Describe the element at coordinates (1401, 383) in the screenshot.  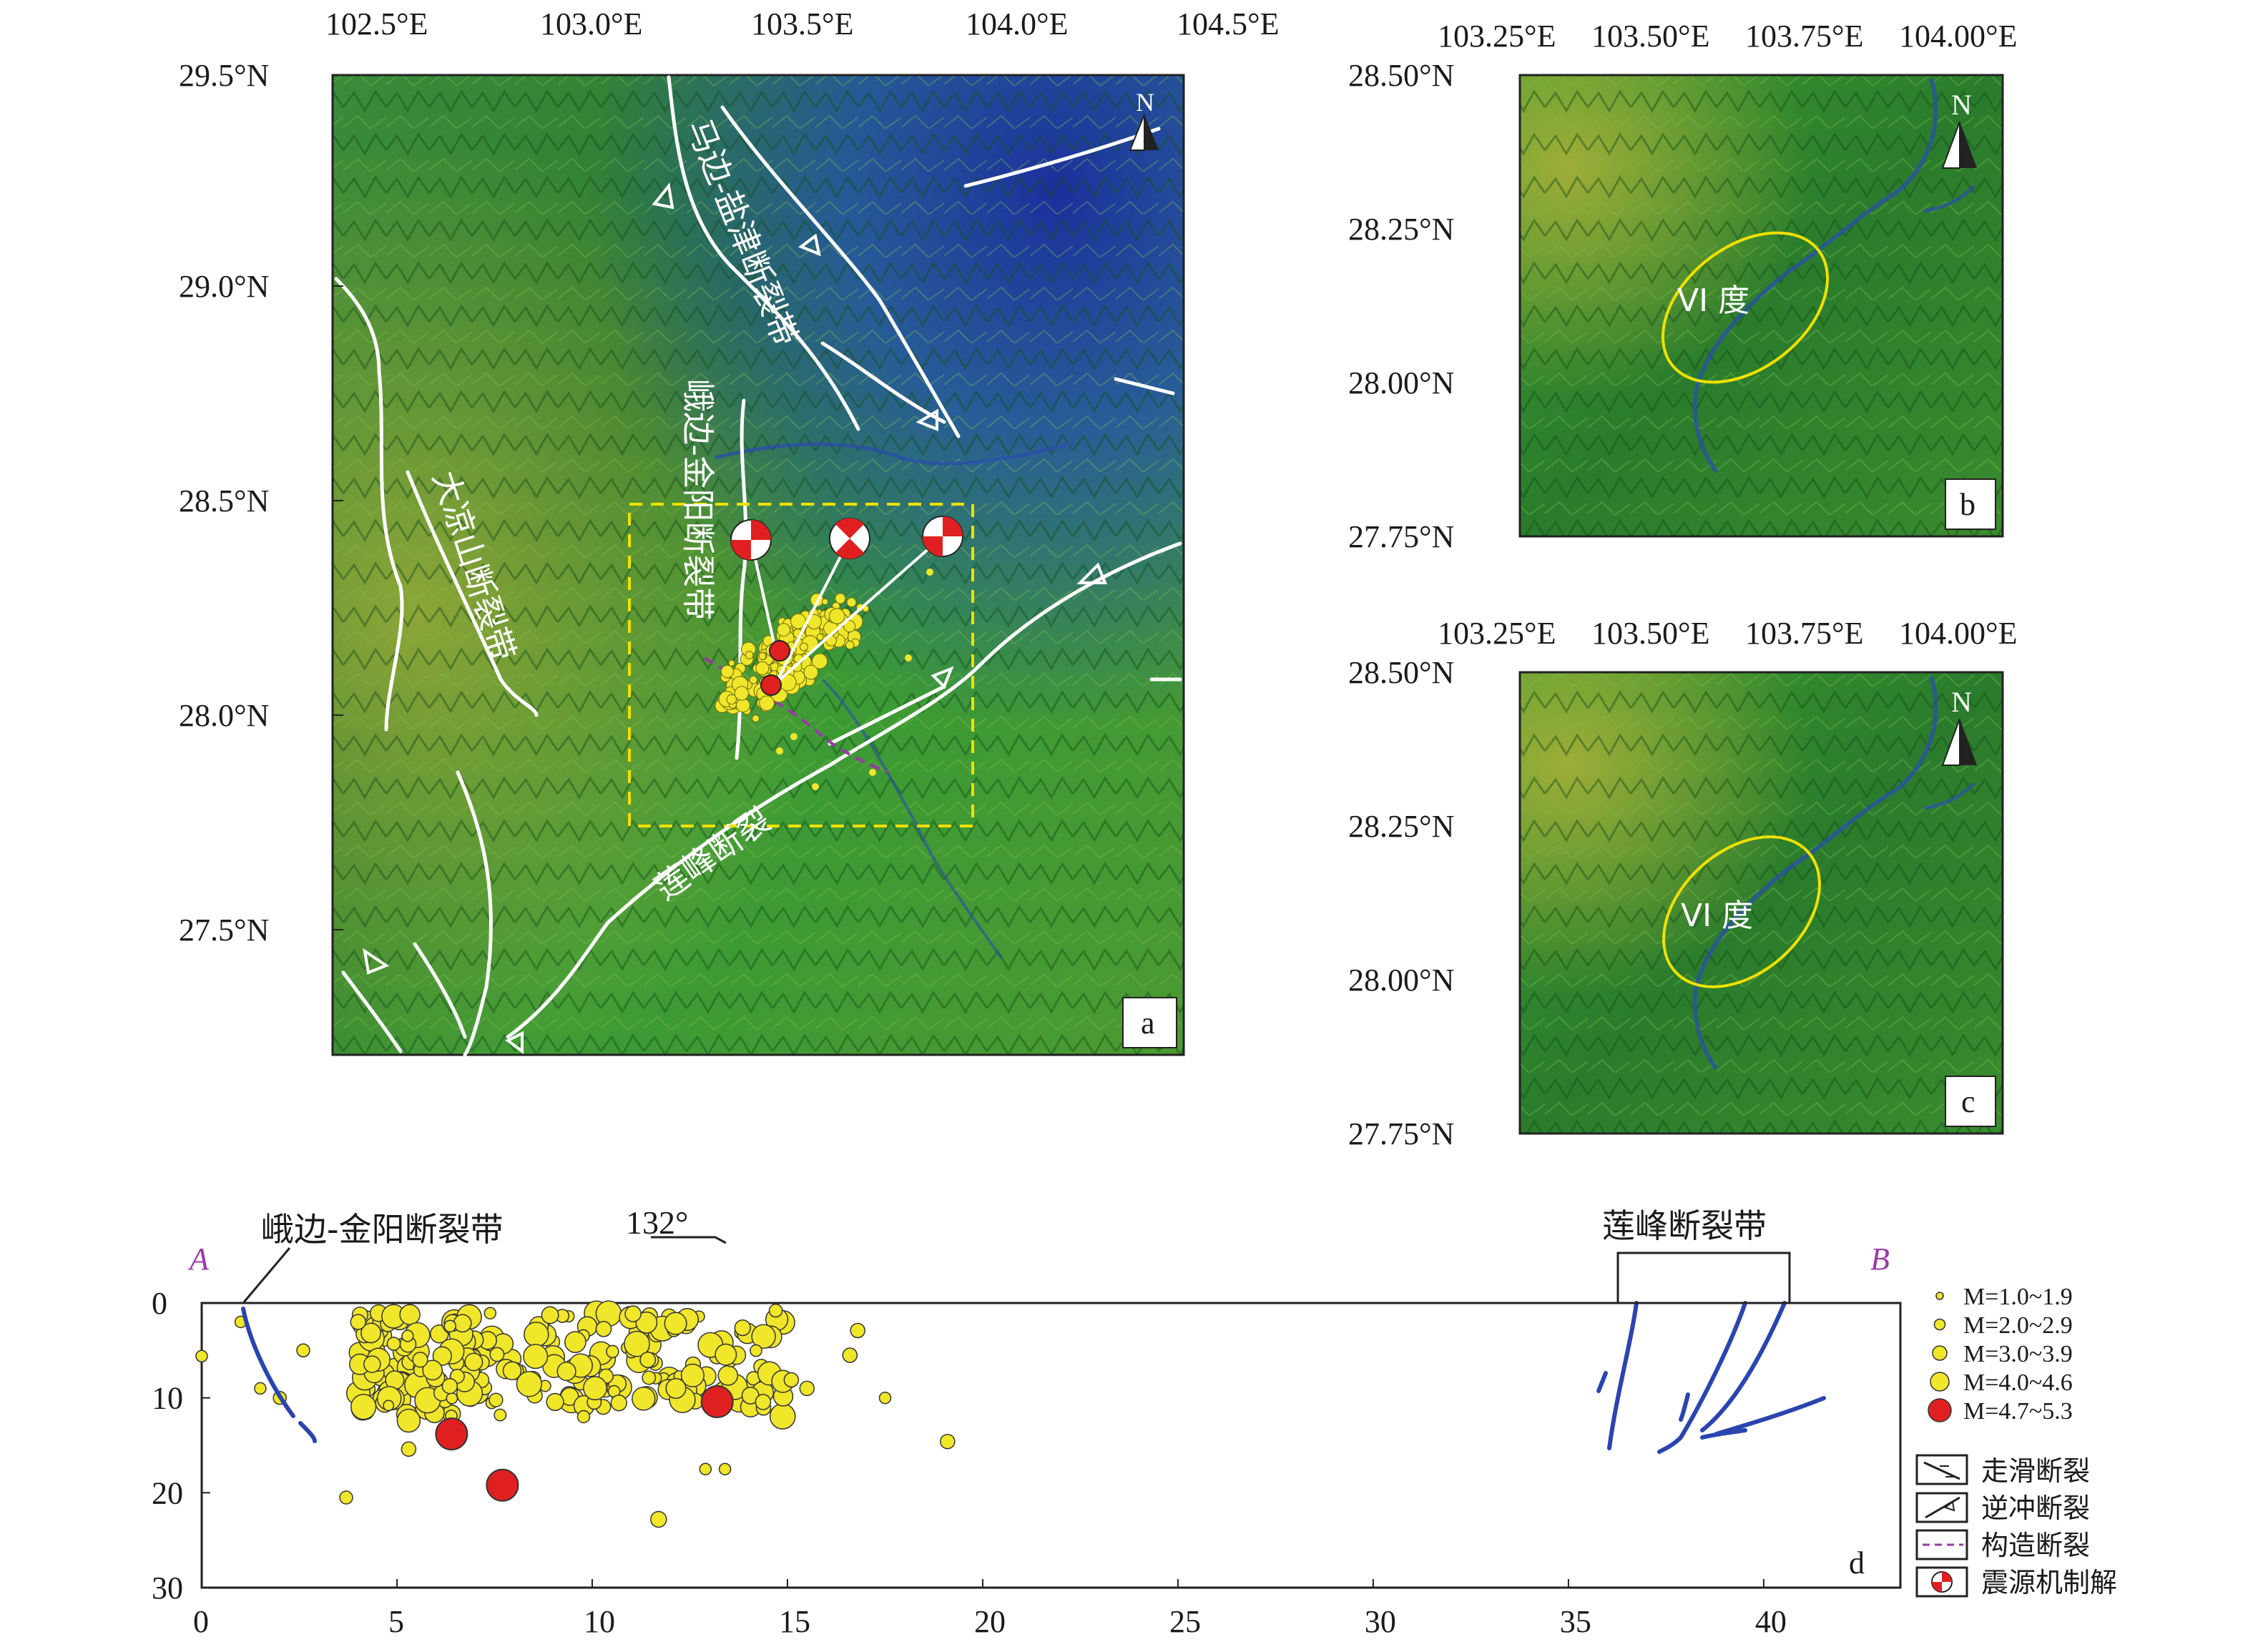
I see `lat-tick-panel_b: 28.00°N` at that location.